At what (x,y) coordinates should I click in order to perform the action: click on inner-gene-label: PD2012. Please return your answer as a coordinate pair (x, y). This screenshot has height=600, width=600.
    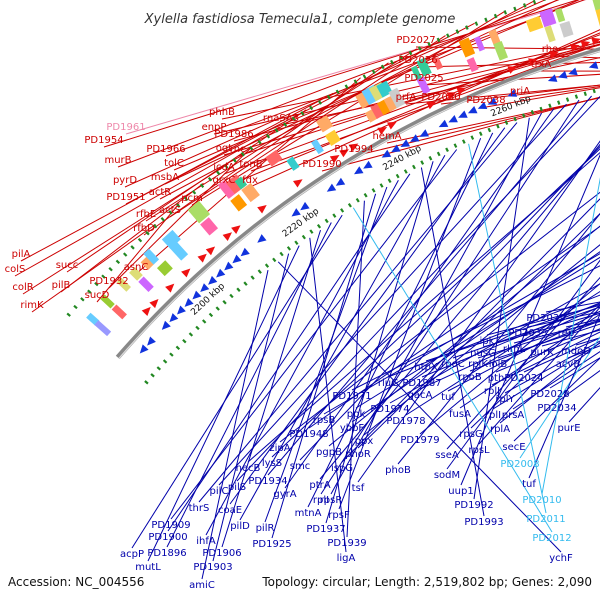
    Looking at the image, I should click on (551, 538).